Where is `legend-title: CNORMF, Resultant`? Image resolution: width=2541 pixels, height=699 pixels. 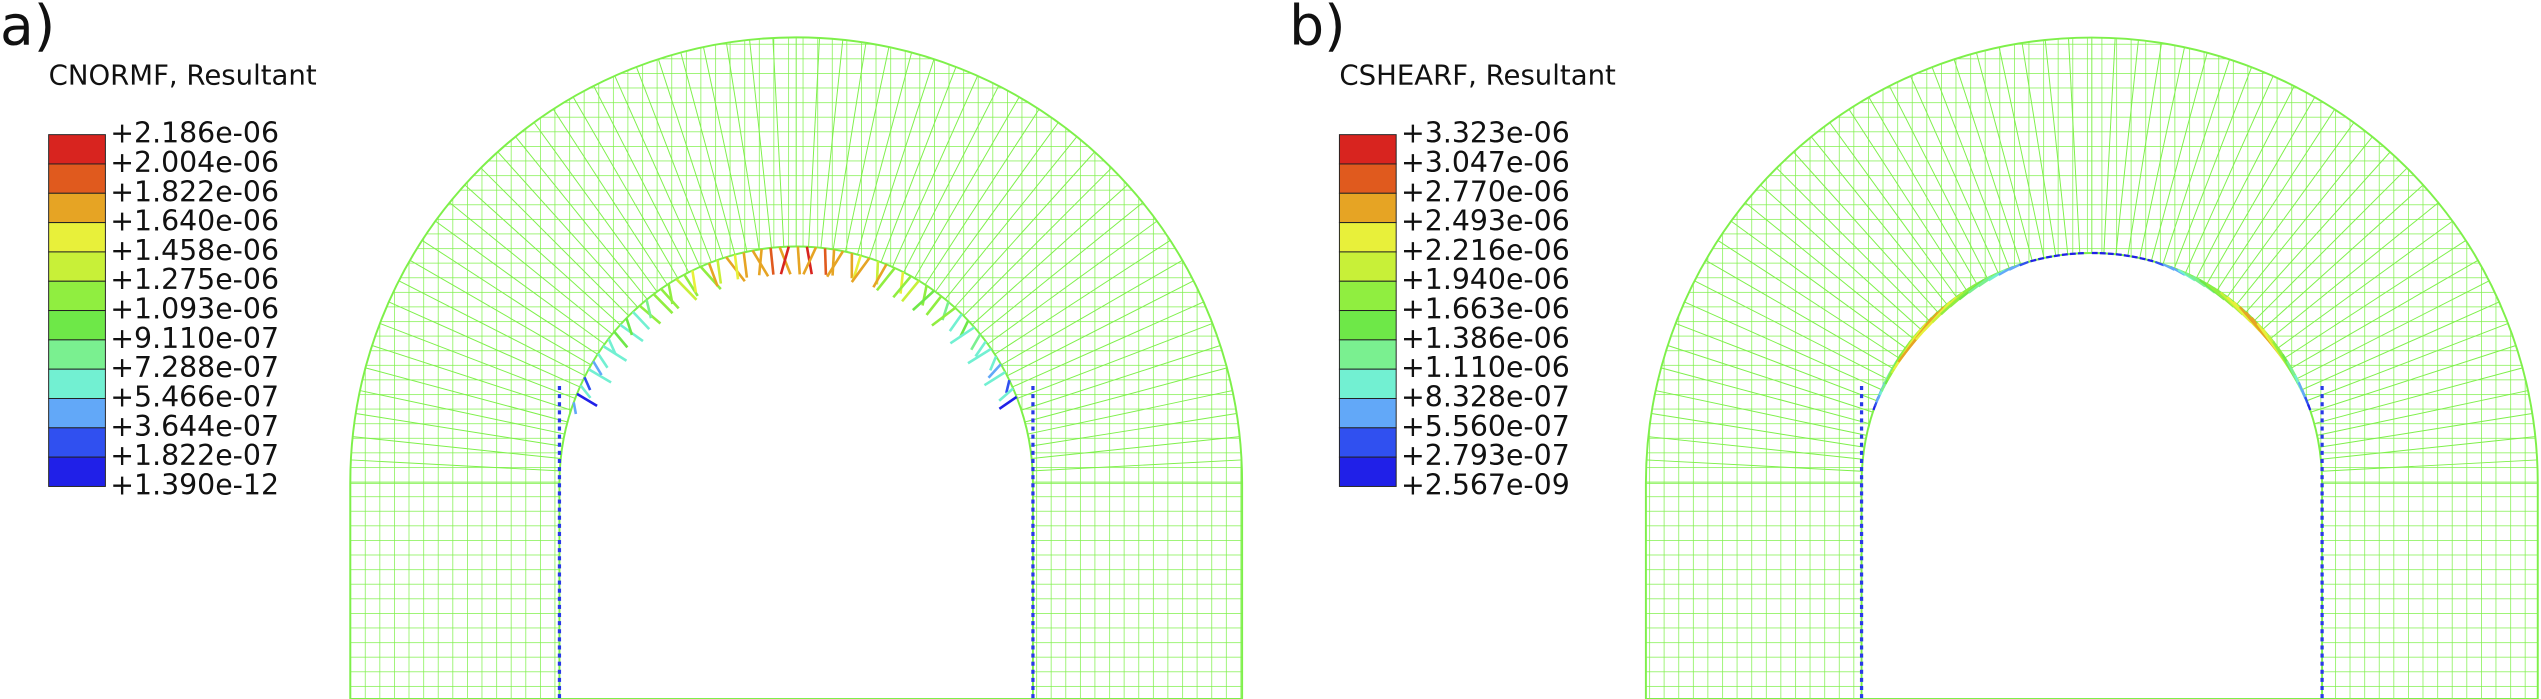 legend-title: CNORMF, Resultant is located at coordinates (183, 75).